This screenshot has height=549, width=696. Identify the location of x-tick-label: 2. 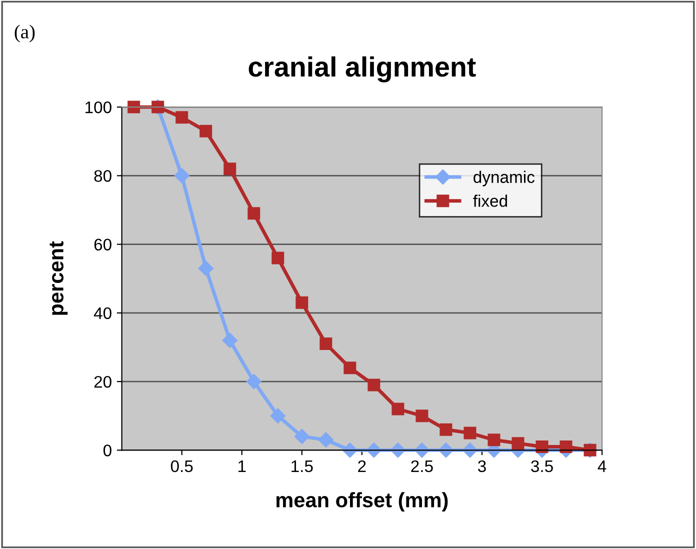
(362, 466).